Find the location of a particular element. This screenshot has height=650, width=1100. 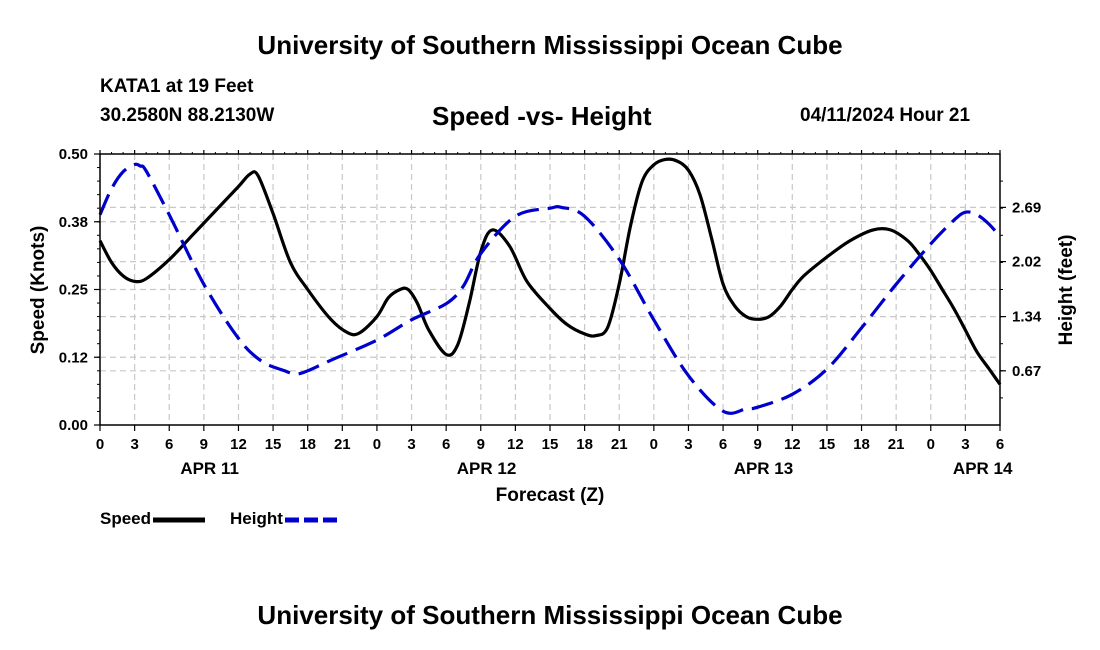

legend-speed-label: Speed is located at coordinates (126, 518).